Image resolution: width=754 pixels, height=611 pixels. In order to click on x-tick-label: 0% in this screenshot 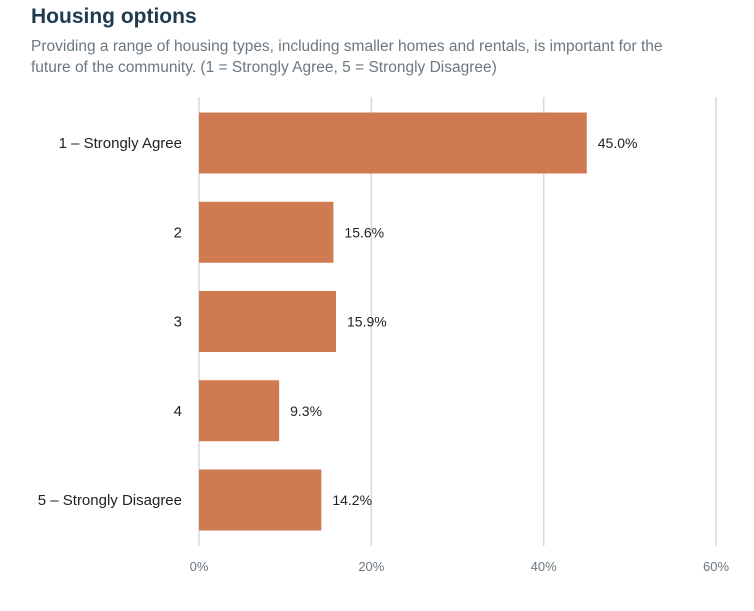, I will do `click(199, 566)`.